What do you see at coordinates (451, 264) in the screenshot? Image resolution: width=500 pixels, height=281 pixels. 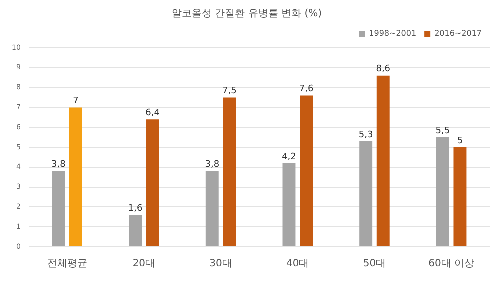 I see `x-tick-label: 60대 이상` at bounding box center [451, 264].